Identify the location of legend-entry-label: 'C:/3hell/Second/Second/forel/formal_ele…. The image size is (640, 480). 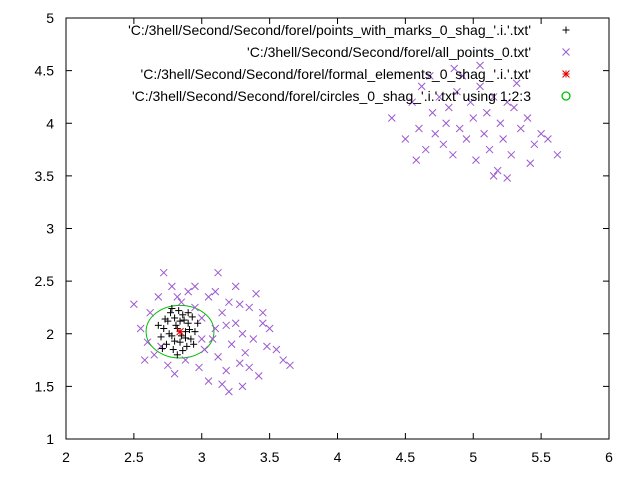
(336, 74).